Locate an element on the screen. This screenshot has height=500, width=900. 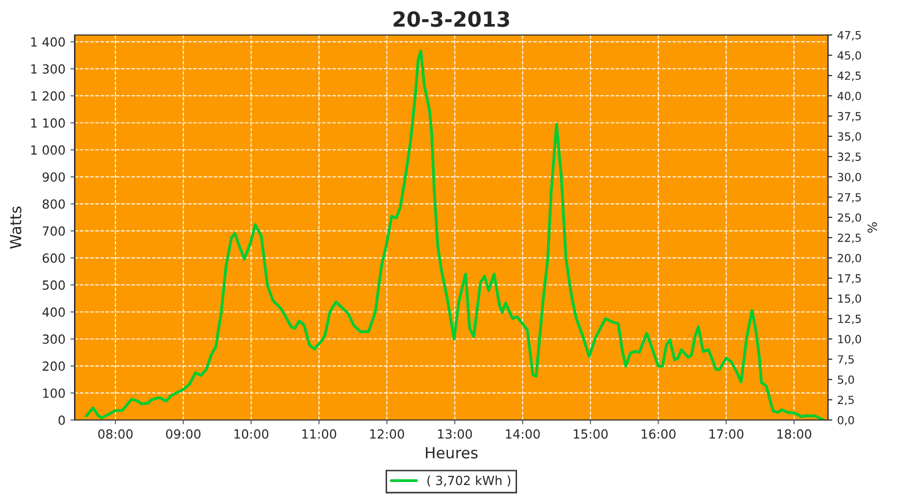
y2-tick-label: 12,5 is located at coordinates (849, 319).